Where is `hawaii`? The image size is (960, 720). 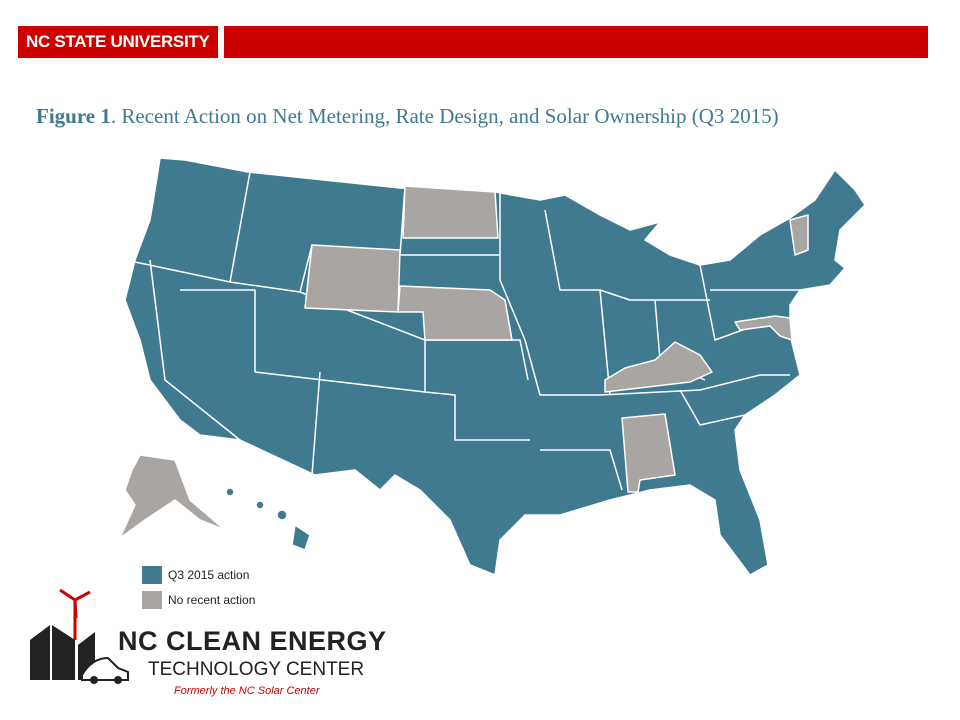
hawaii is located at coordinates (268, 519).